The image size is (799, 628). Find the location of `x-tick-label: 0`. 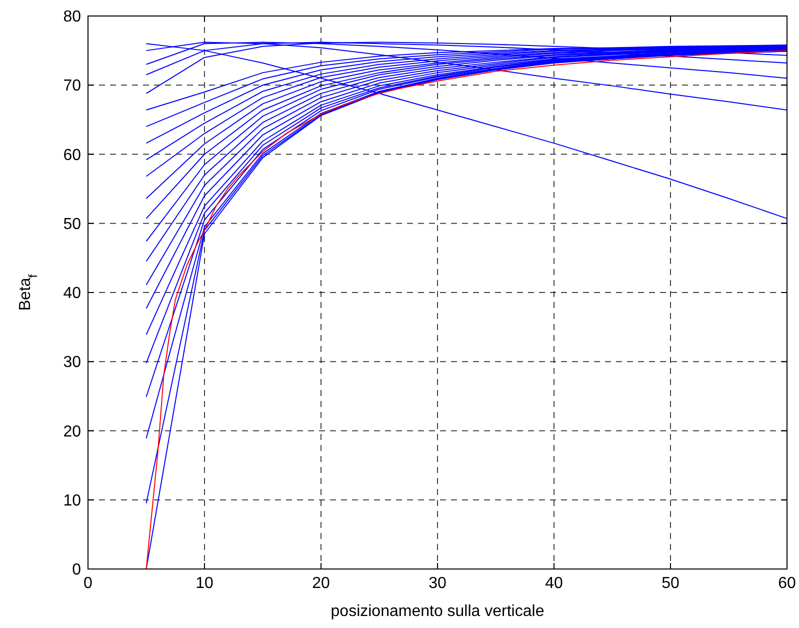

x-tick-label: 0 is located at coordinates (88, 583).